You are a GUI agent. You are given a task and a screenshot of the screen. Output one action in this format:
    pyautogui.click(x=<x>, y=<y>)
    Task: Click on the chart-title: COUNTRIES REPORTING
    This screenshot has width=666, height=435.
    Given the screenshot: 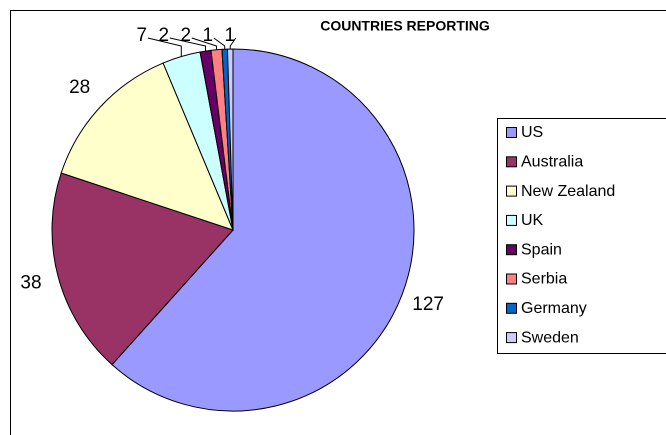 What is the action you would take?
    pyautogui.click(x=405, y=26)
    